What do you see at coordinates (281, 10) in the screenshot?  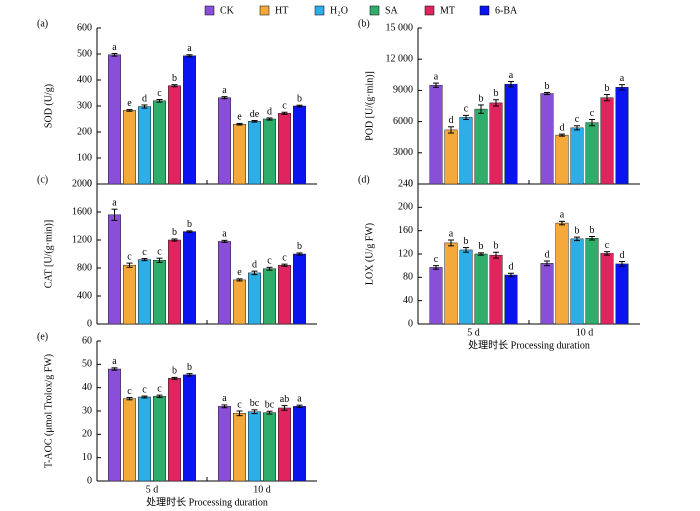 I see `legend-label: HT` at bounding box center [281, 10].